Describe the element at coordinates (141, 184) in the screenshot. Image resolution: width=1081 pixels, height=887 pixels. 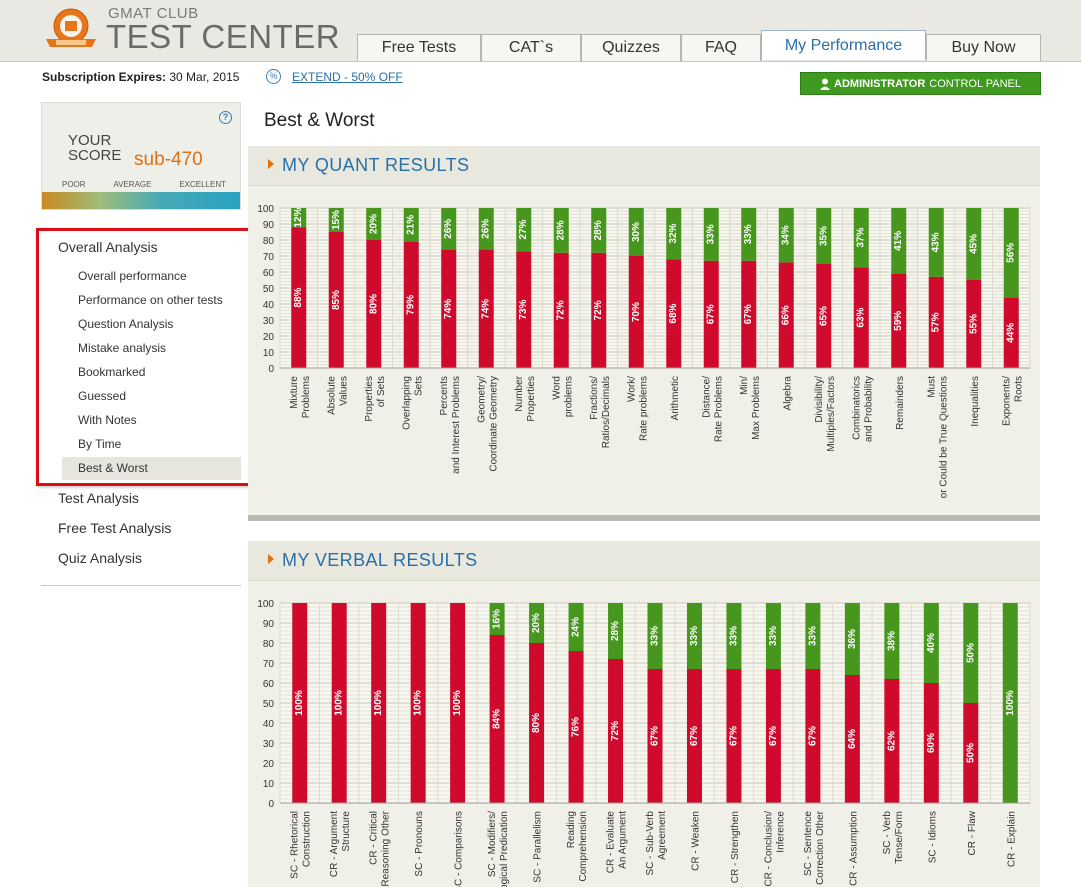
I see `score-scale-labels: POOR AVERAGE EXCELLENT` at that location.